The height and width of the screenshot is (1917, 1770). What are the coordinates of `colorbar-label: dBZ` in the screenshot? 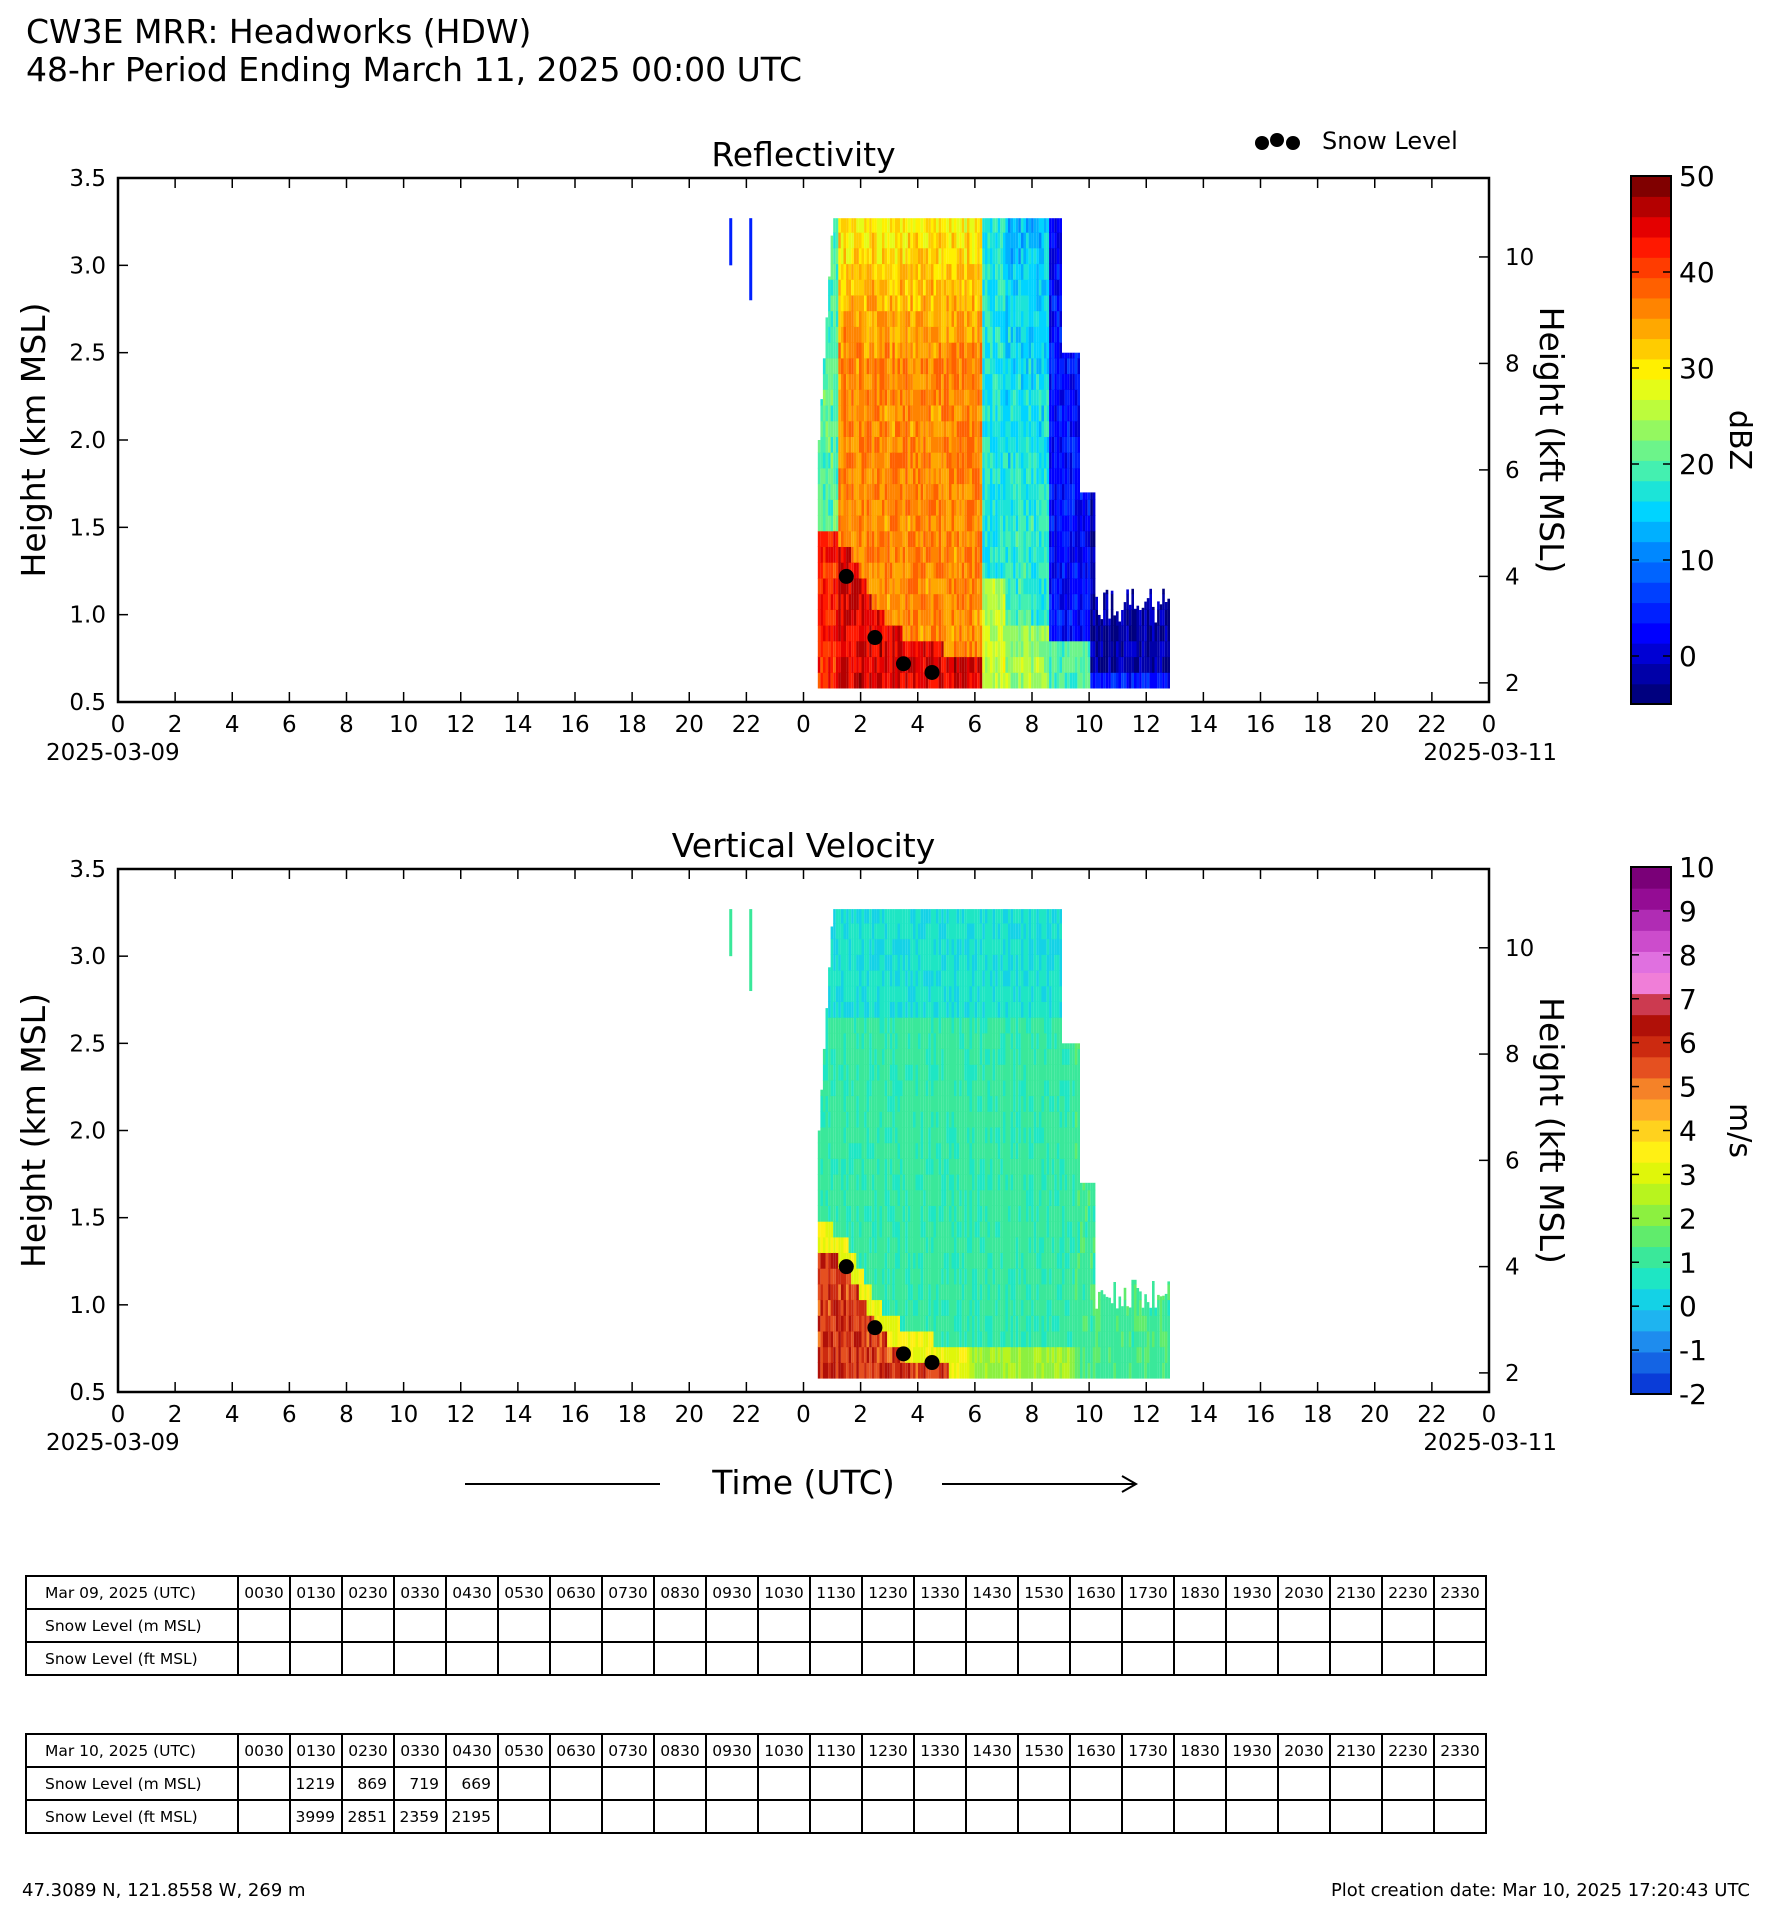 It's located at (1739, 440).